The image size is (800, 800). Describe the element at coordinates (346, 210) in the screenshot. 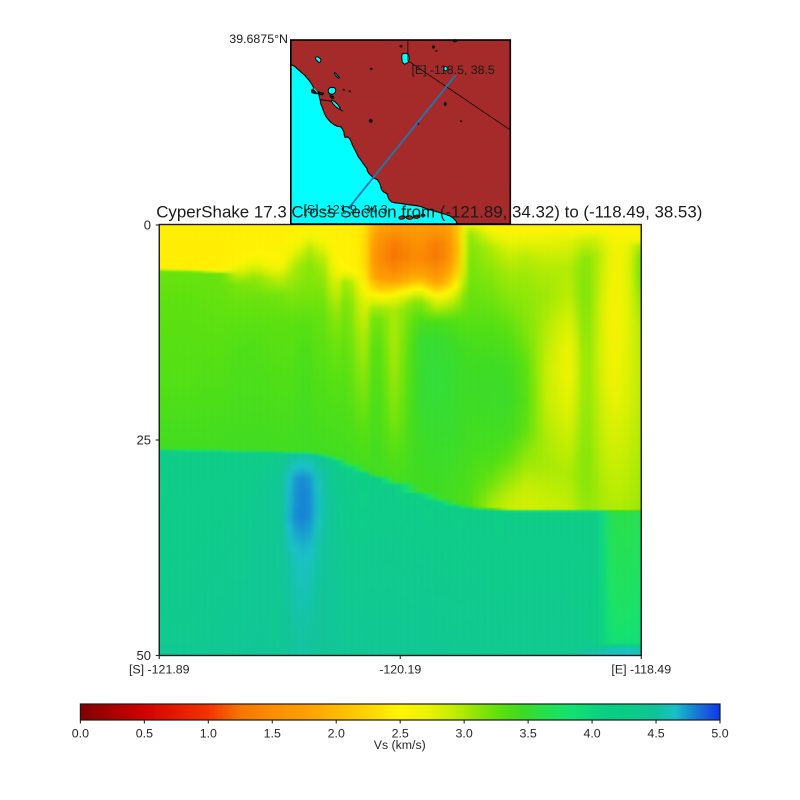

I see `svg-text: [S] -121.9, 34.3` at that location.